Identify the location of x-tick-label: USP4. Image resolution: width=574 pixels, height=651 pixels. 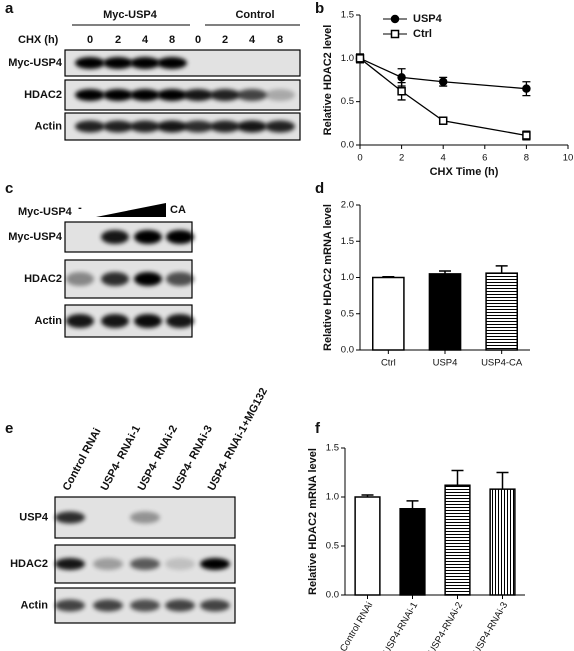
(445, 363).